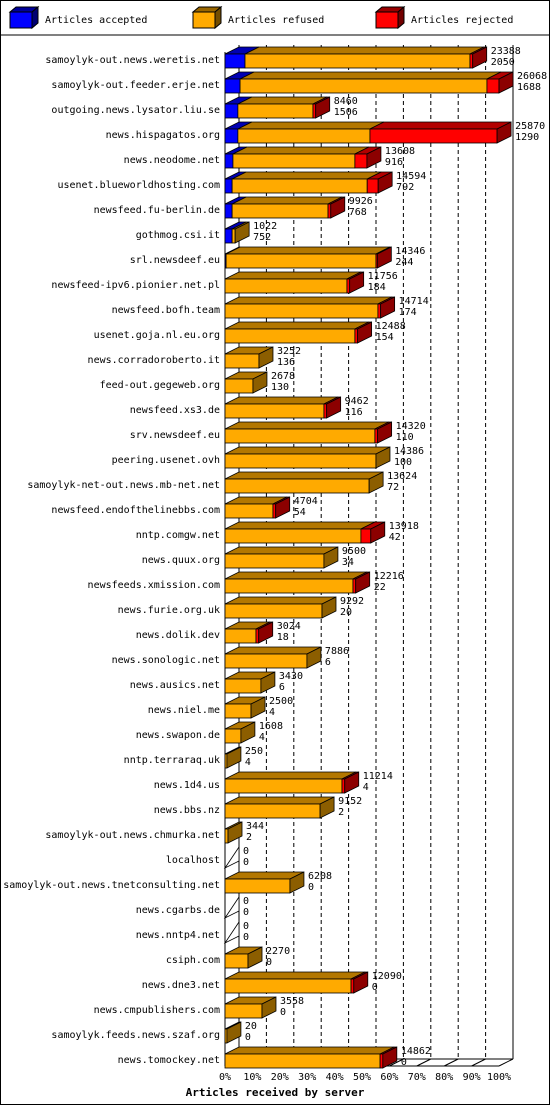  Describe the element at coordinates (184, 710) in the screenshot. I see `category-label: news.niel.me` at that location.